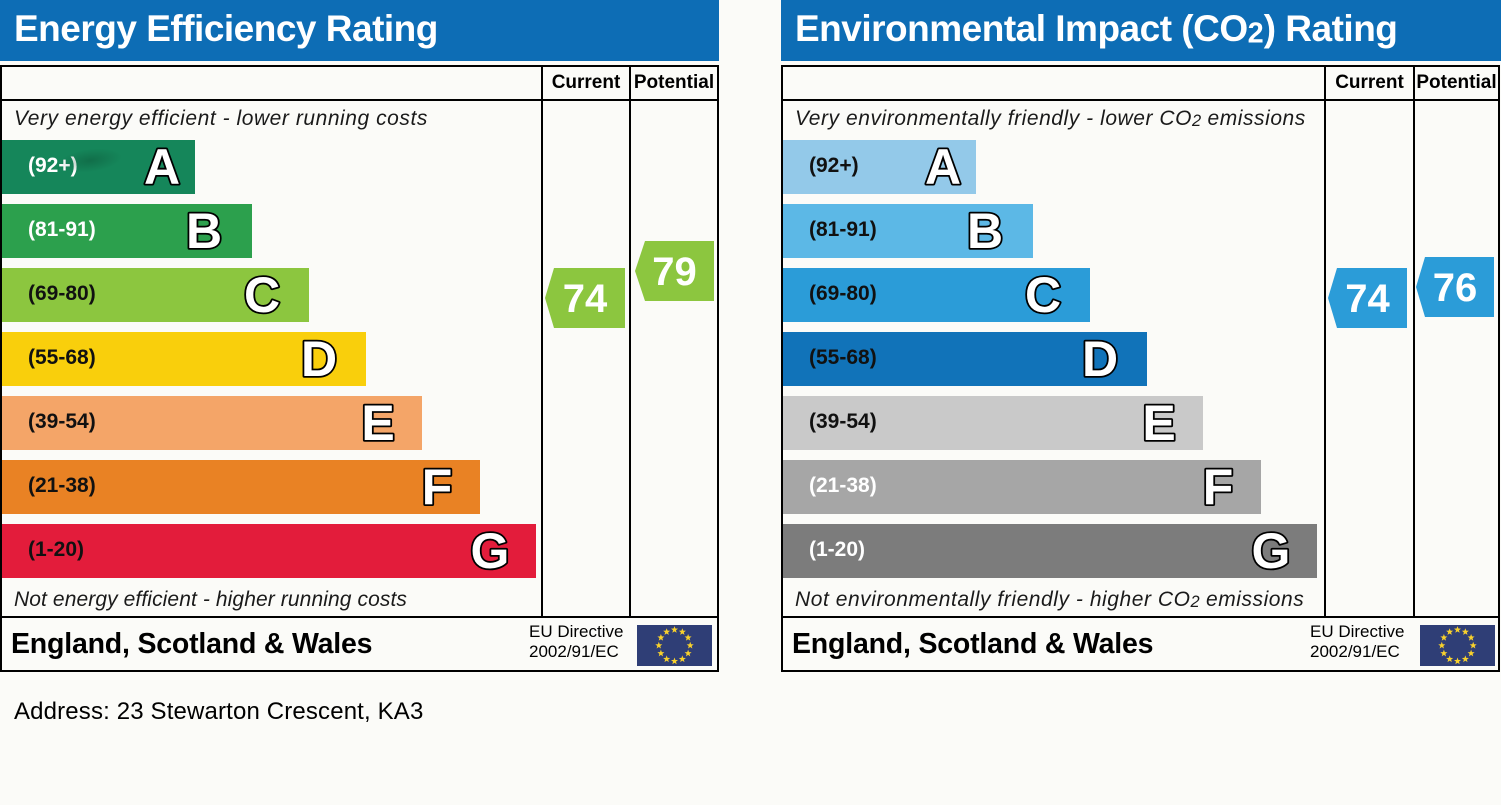  Describe the element at coordinates (674, 272) in the screenshot. I see `svg-text: 79` at that location.